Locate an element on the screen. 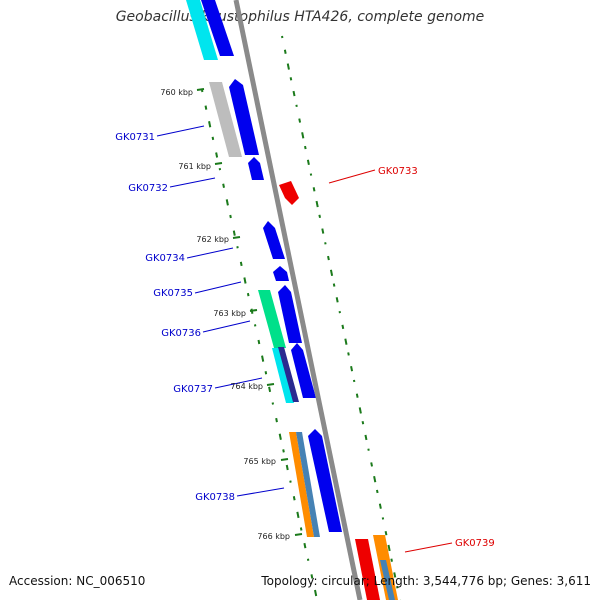  position-ticks is located at coordinates (249, 312).